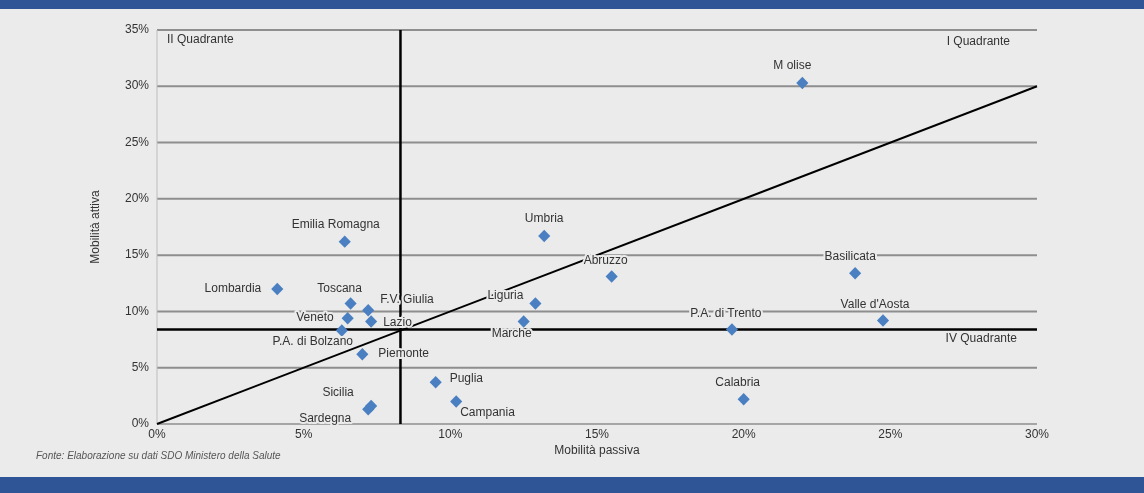 The width and height of the screenshot is (1144, 493). Describe the element at coordinates (325, 417) in the screenshot. I see `annotation: Sardegna` at that location.